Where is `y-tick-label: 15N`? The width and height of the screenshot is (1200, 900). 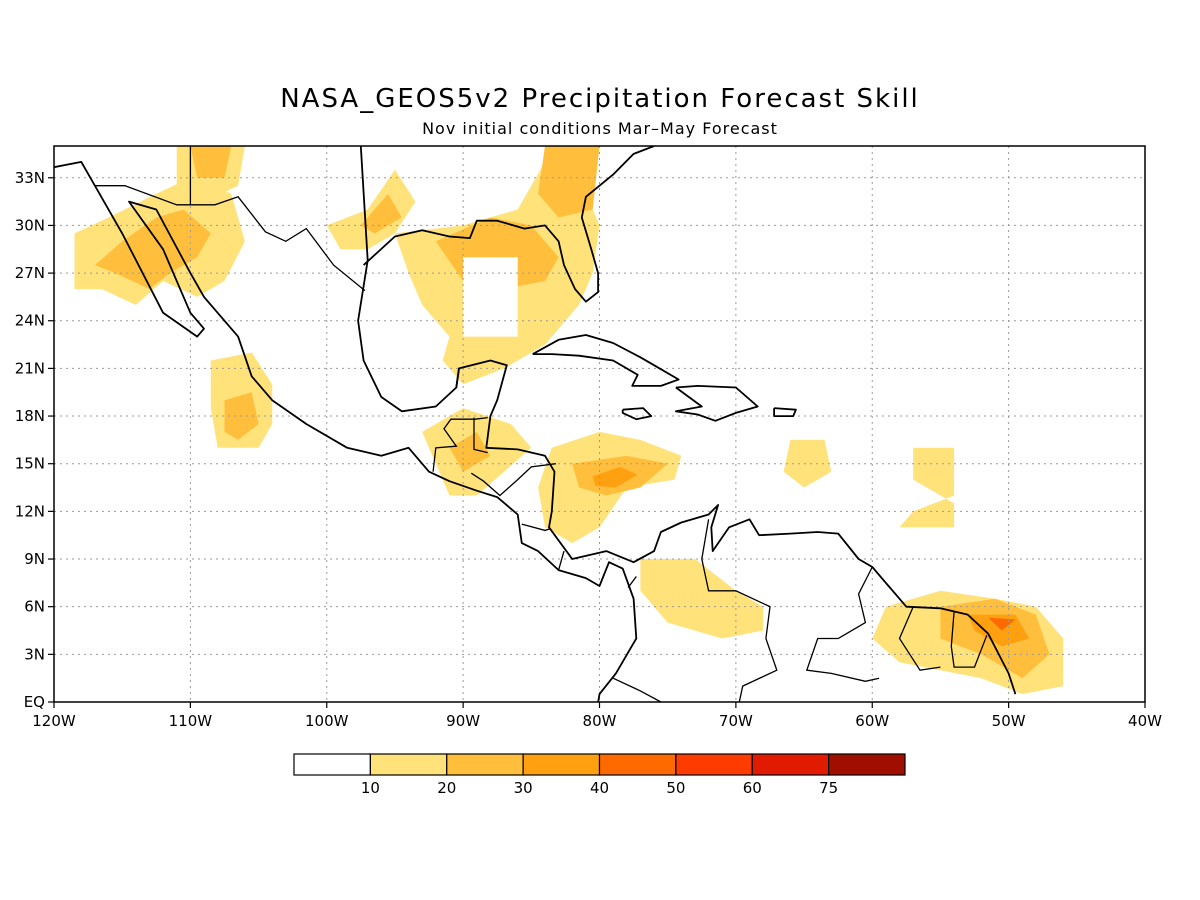 y-tick-label: 15N is located at coordinates (30, 464).